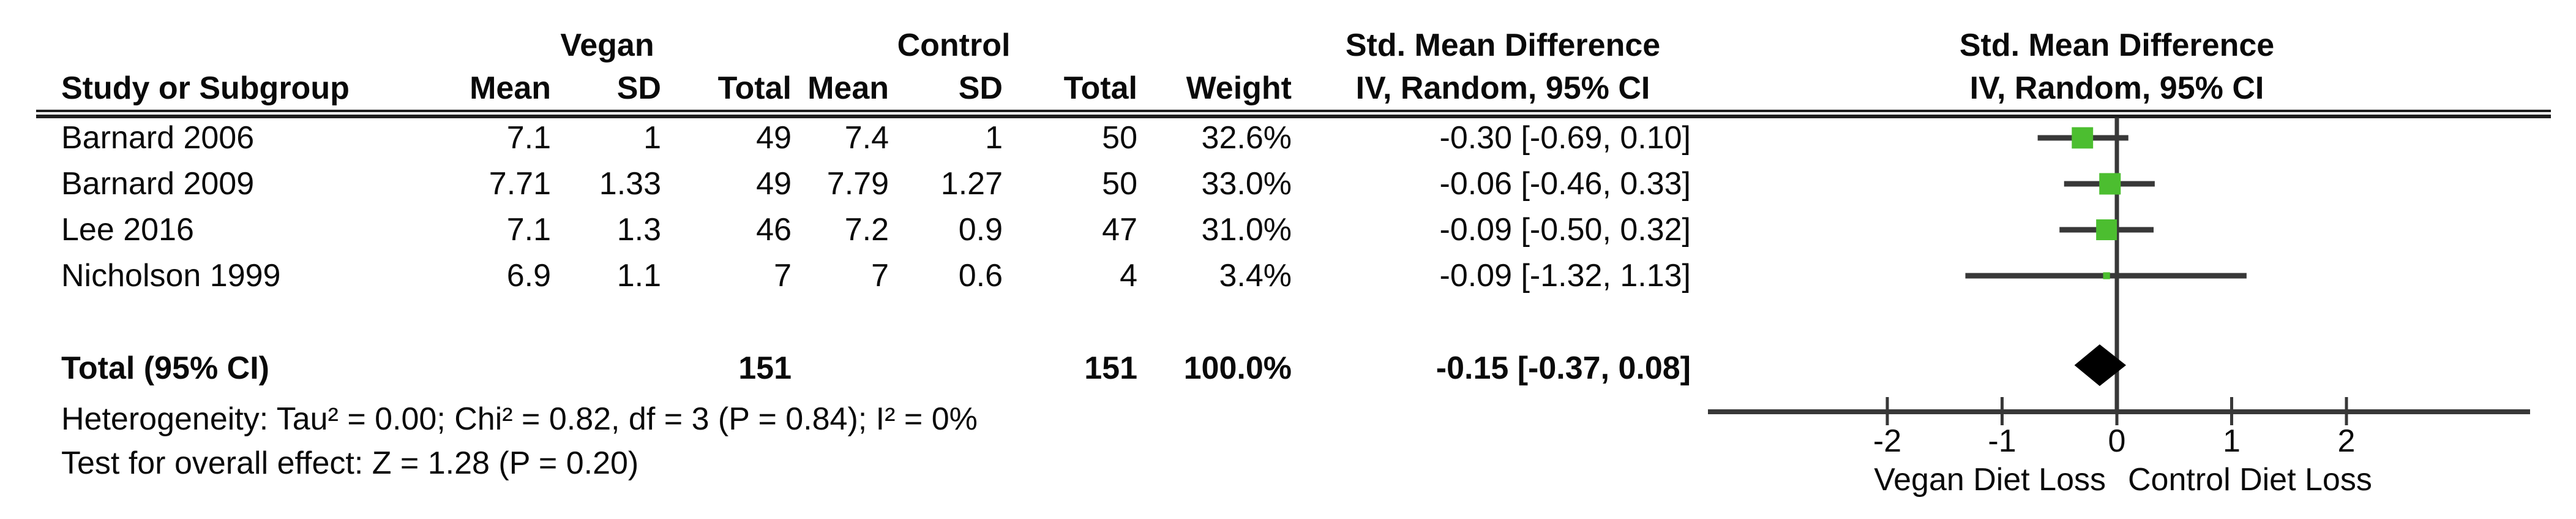 This screenshot has height=519, width=2576. Describe the element at coordinates (2250, 480) in the screenshot. I see `favours-right-label: Control Diet Loss` at that location.